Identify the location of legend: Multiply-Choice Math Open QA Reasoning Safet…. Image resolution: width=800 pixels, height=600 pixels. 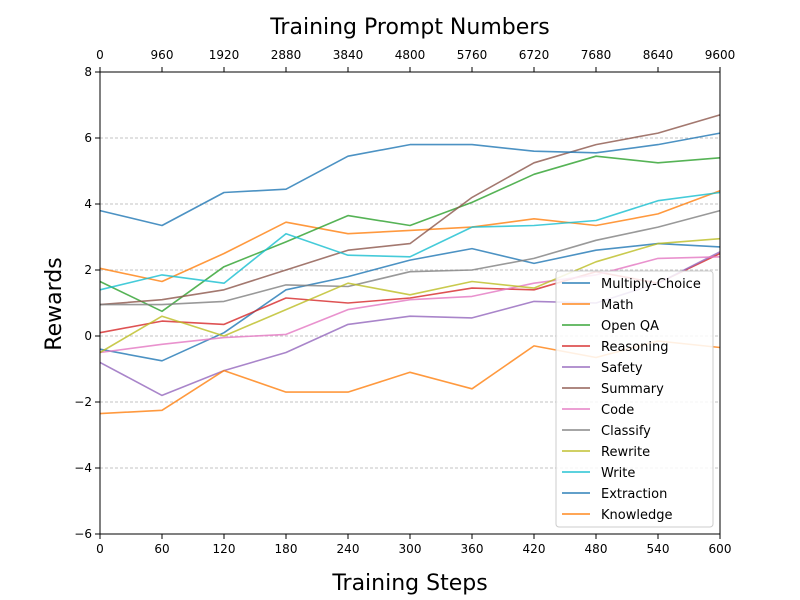
(634, 399).